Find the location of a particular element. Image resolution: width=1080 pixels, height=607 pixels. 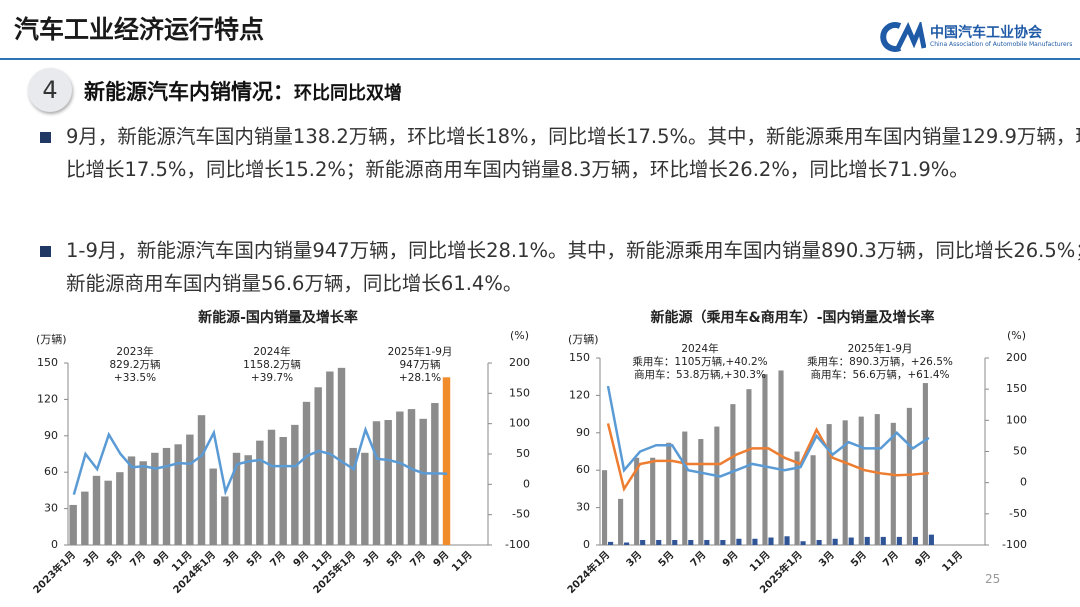

y2-tick-label: -100 is located at coordinates (517, 544).